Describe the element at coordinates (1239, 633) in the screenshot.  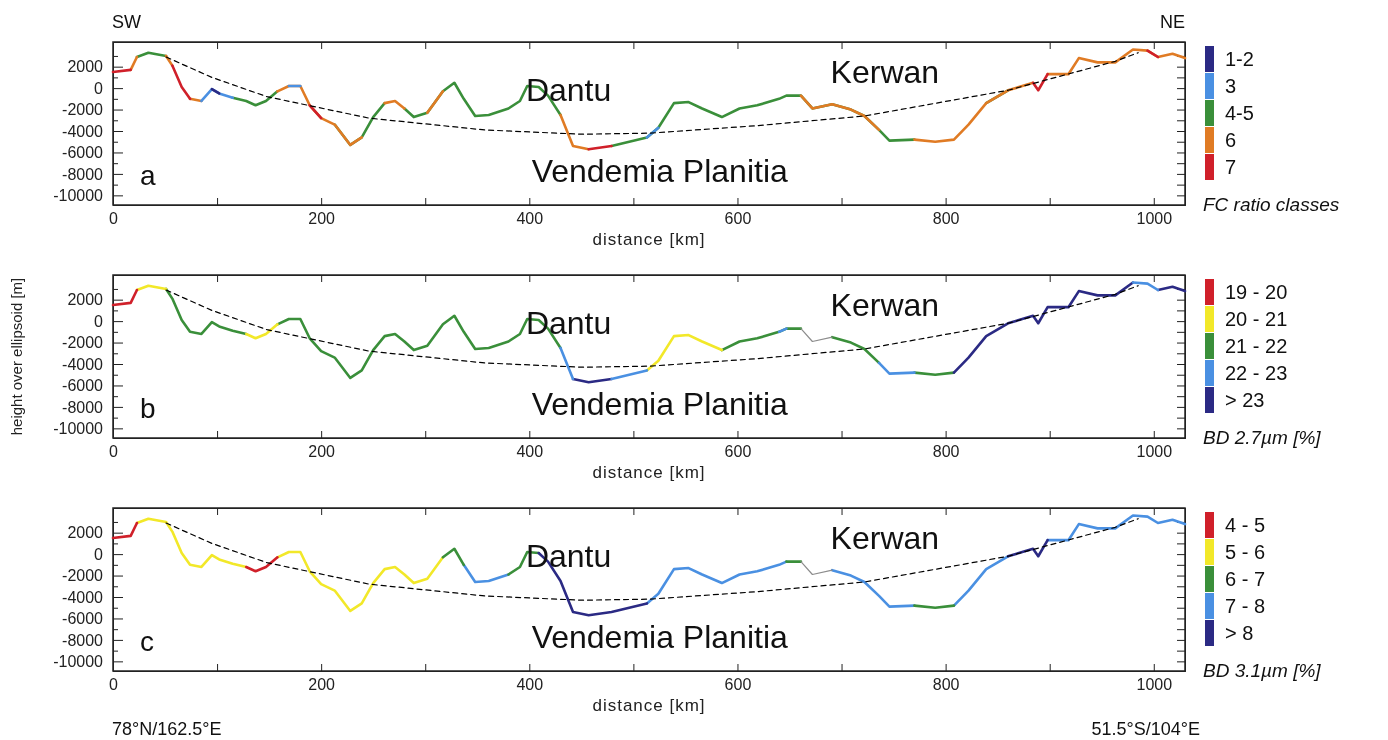
I see `legend-label: > 8` at that location.